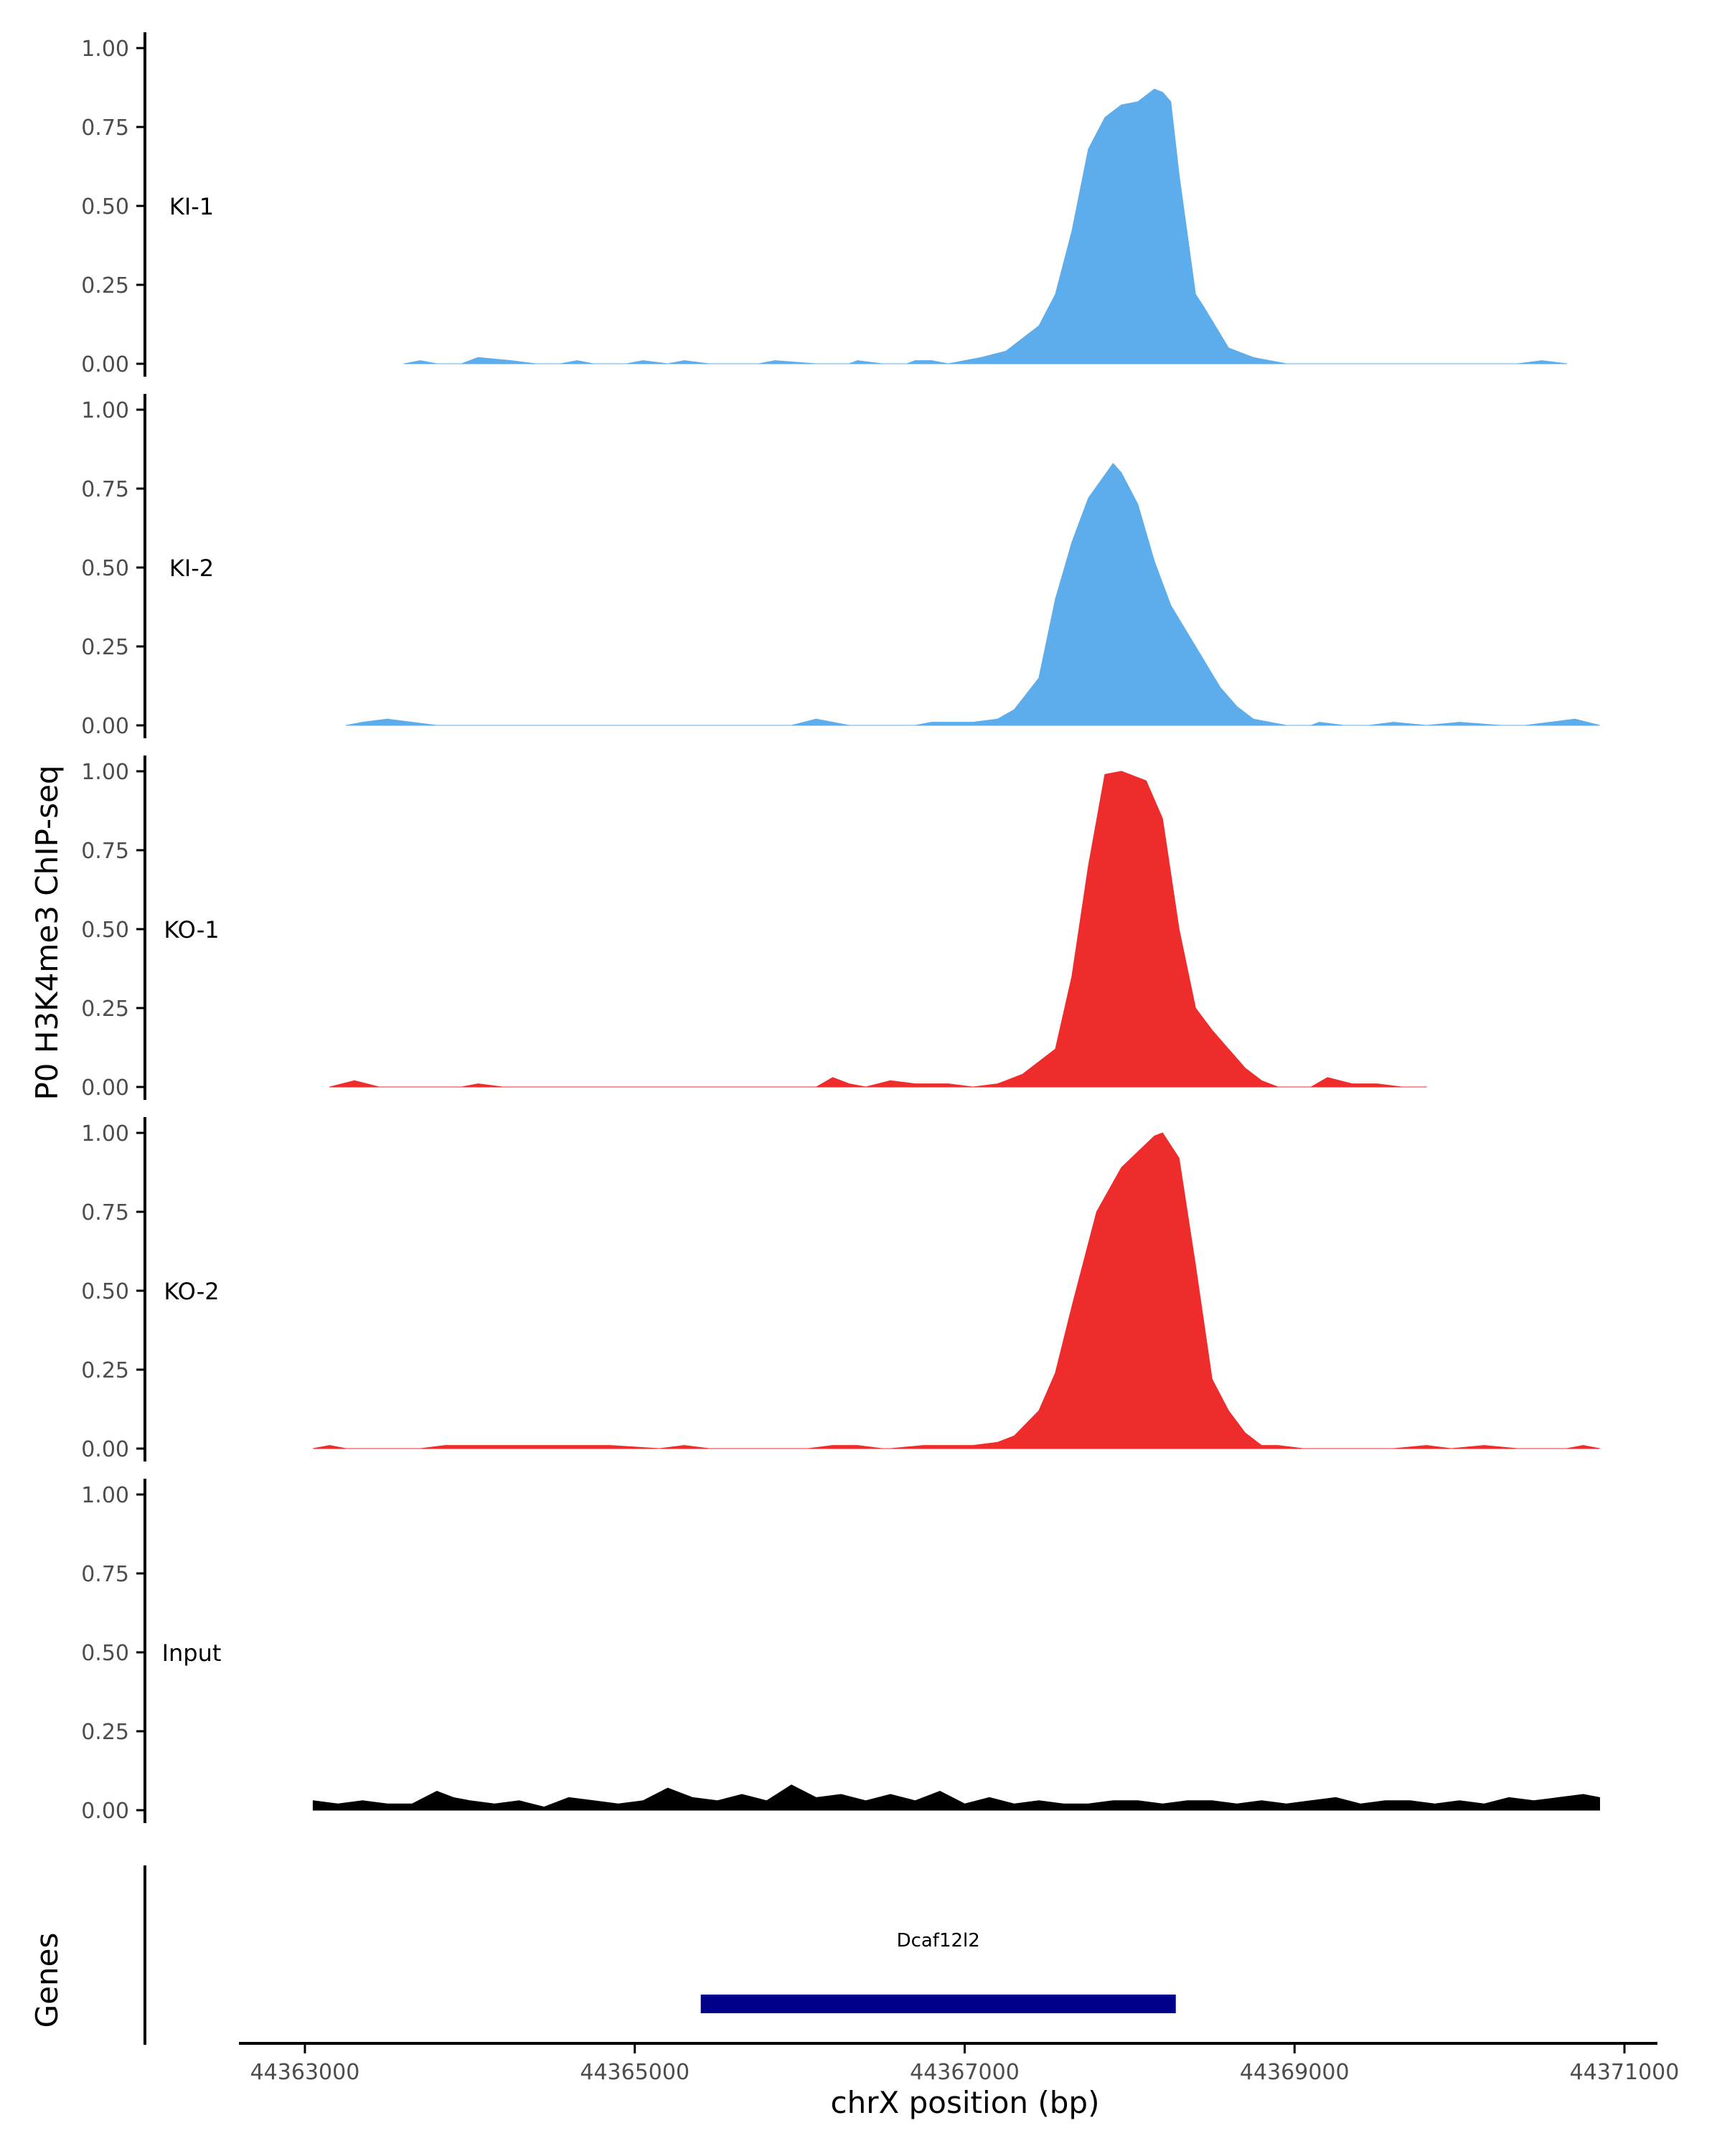 The width and height of the screenshot is (1722, 2156). What do you see at coordinates (1295, 2073) in the screenshot?
I see `x-tick-label: 44369000` at bounding box center [1295, 2073].